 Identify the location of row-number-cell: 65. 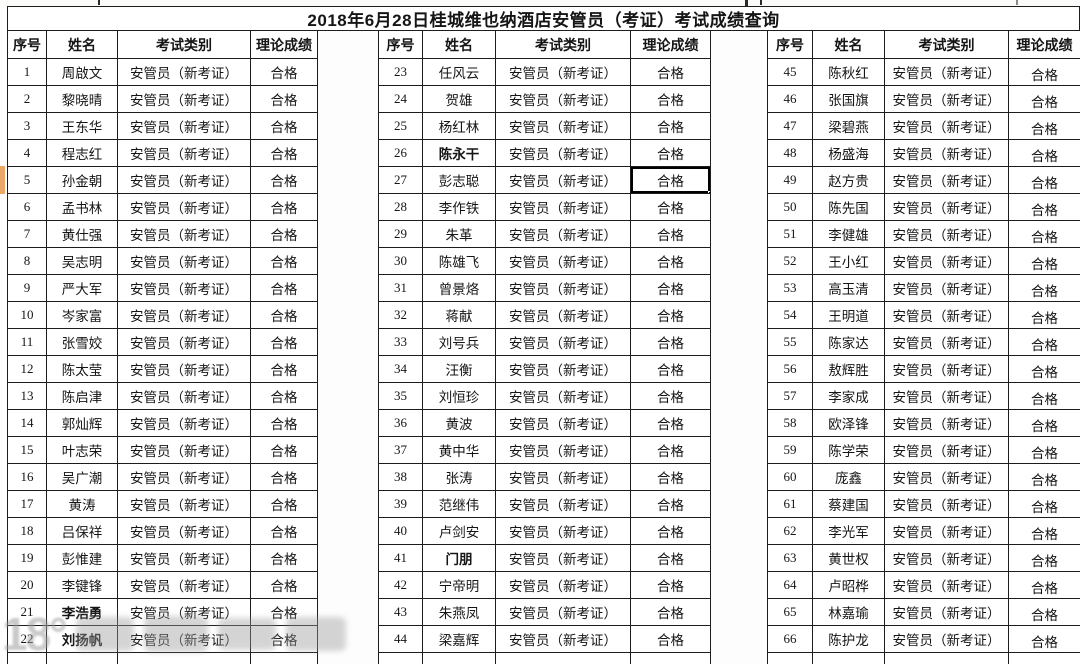
(790, 612).